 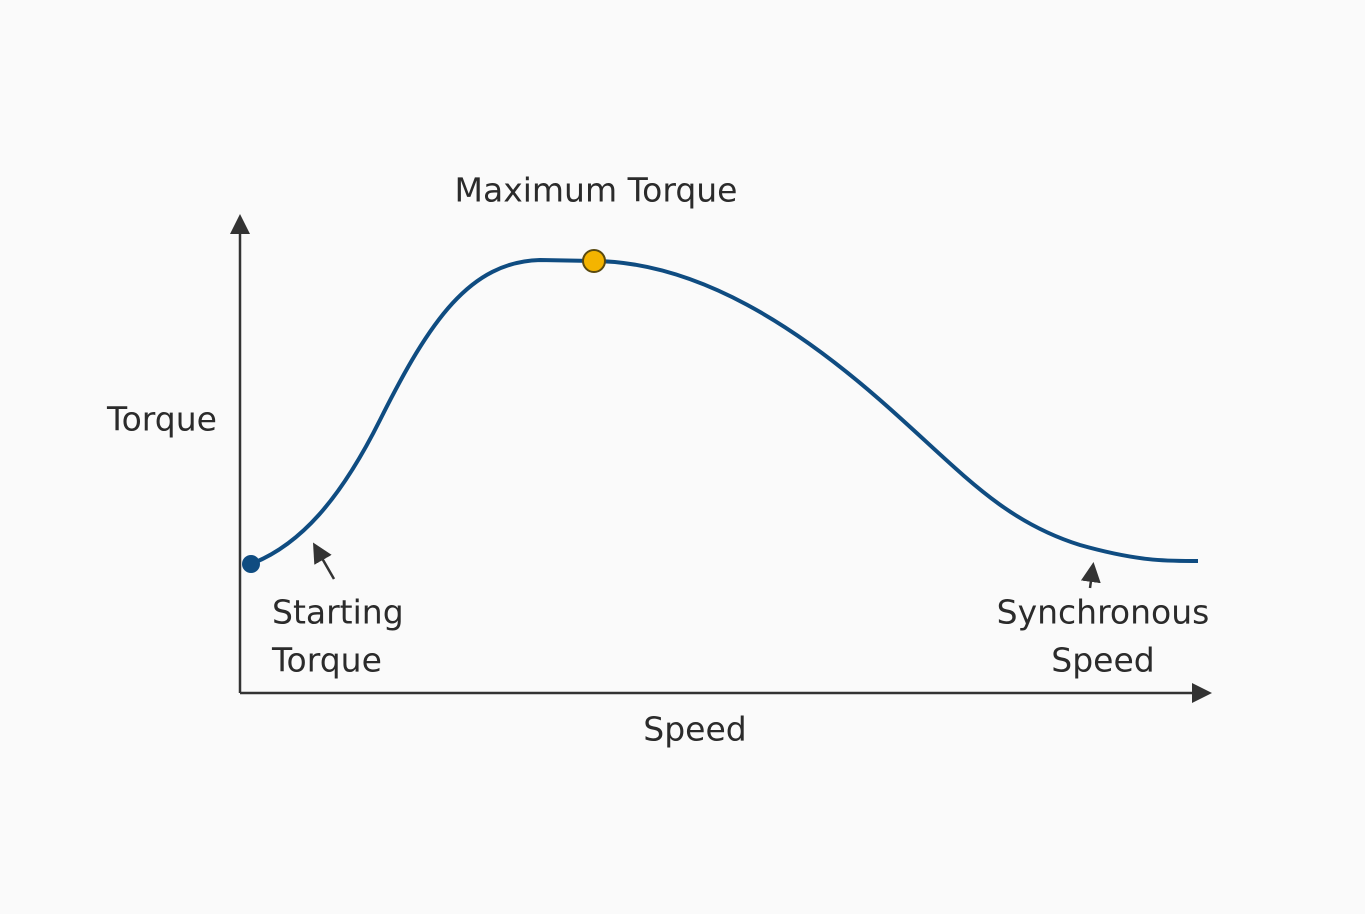 I want to click on starting-point, so click(x=251, y=564).